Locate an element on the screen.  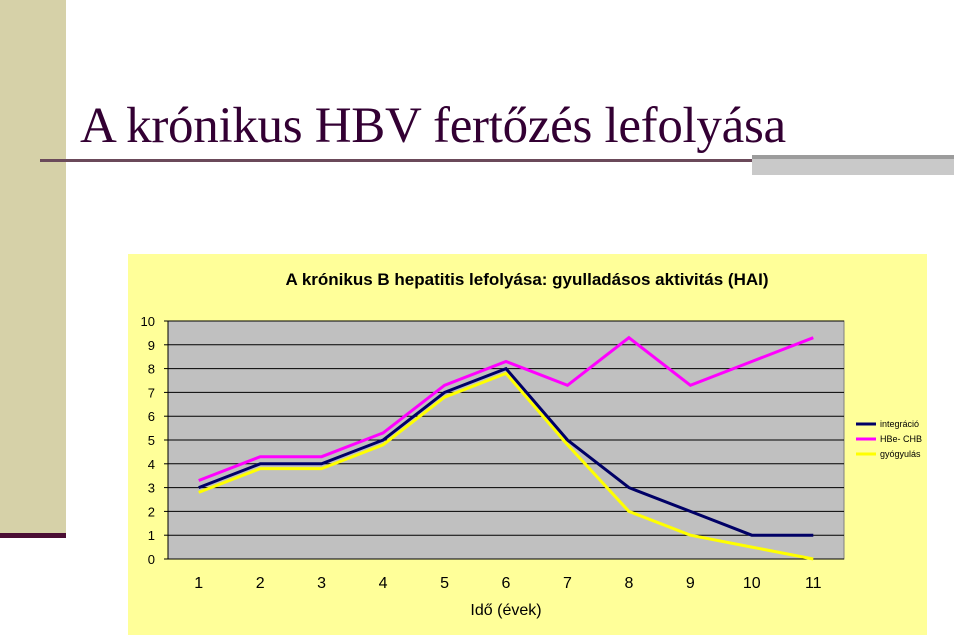
x-axis-label: Idő (évek) is located at coordinates (505, 610).